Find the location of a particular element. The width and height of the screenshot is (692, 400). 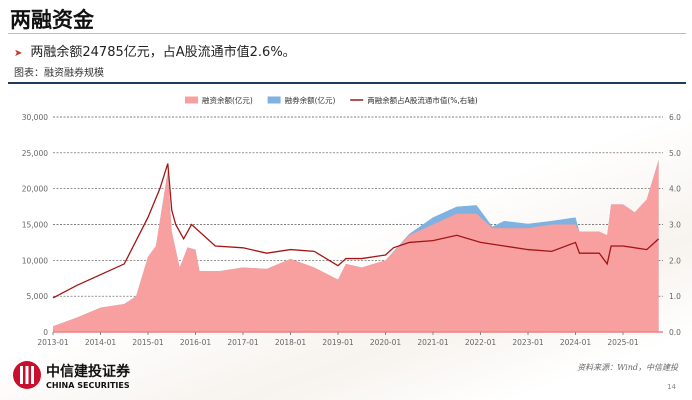

x-tick-label: 2022-01 is located at coordinates (481, 342).